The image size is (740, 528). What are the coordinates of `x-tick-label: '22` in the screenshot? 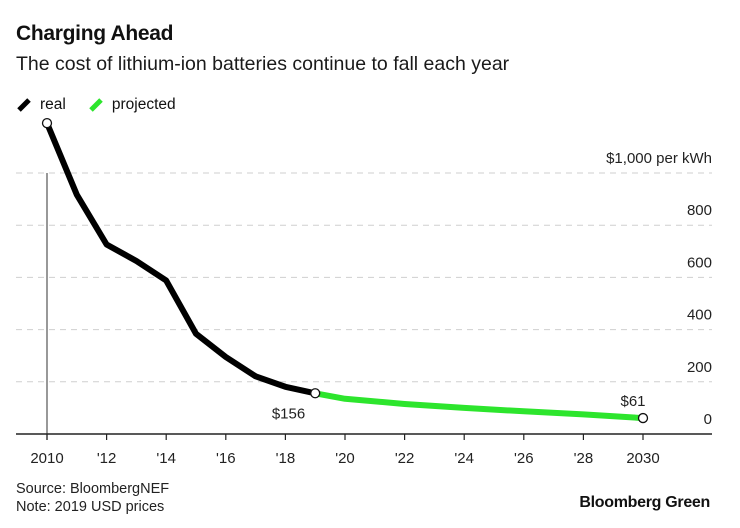 It's located at (405, 458).